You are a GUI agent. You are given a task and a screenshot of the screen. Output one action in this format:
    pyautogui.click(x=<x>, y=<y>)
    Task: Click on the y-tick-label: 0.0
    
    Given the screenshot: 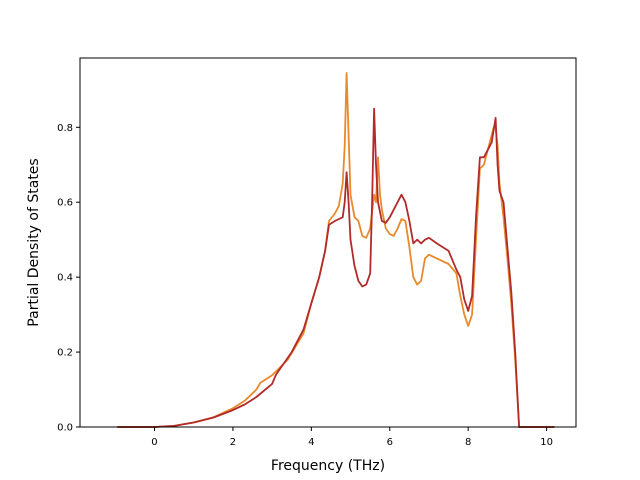 What is the action you would take?
    pyautogui.click(x=65, y=428)
    